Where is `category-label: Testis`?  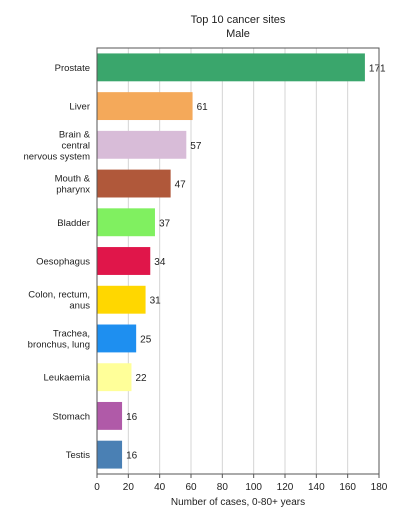
category-label: Testis is located at coordinates (78, 455).